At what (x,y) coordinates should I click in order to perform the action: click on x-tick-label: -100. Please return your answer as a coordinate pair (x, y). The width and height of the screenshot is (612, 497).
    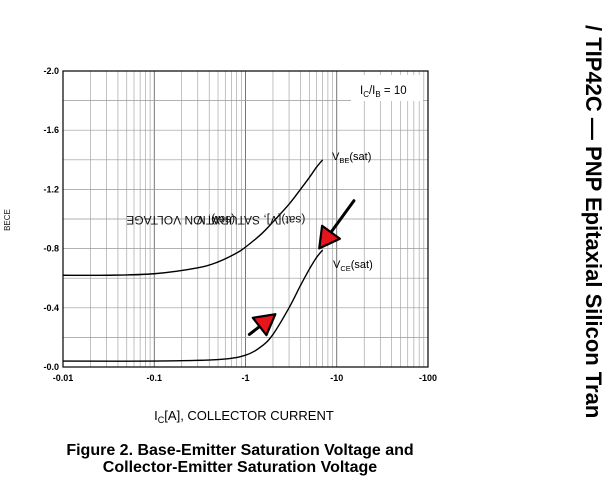
    Looking at the image, I should click on (428, 378).